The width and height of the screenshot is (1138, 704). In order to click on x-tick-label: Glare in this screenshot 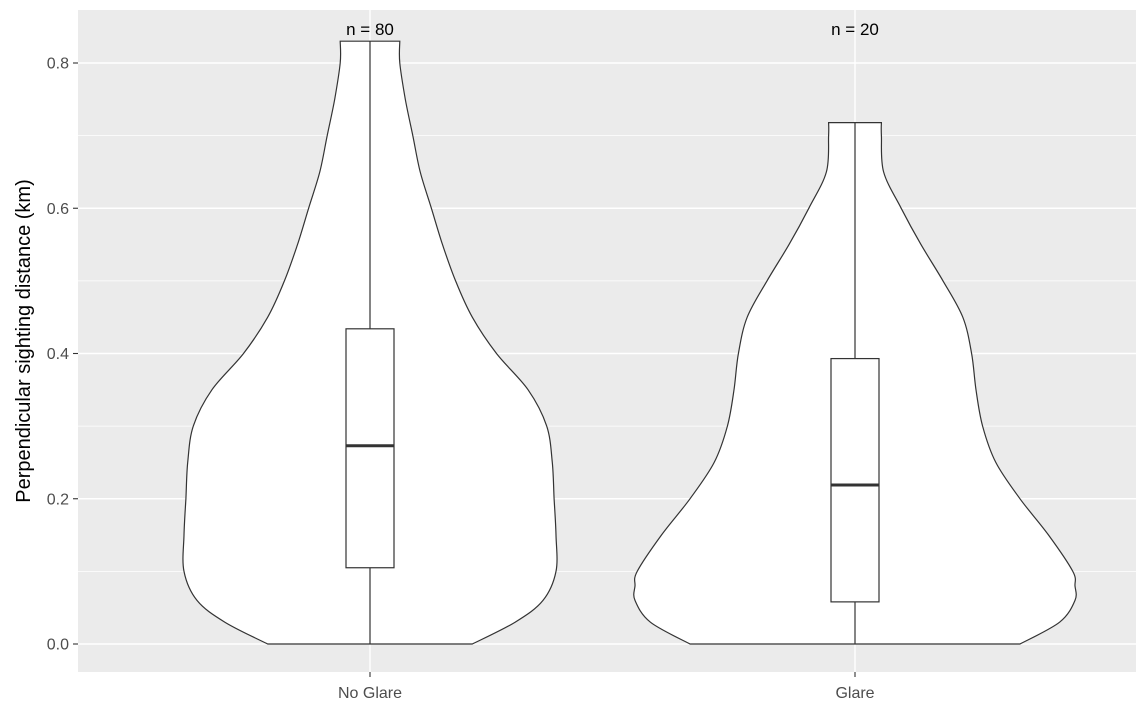, I will do `click(854, 693)`.